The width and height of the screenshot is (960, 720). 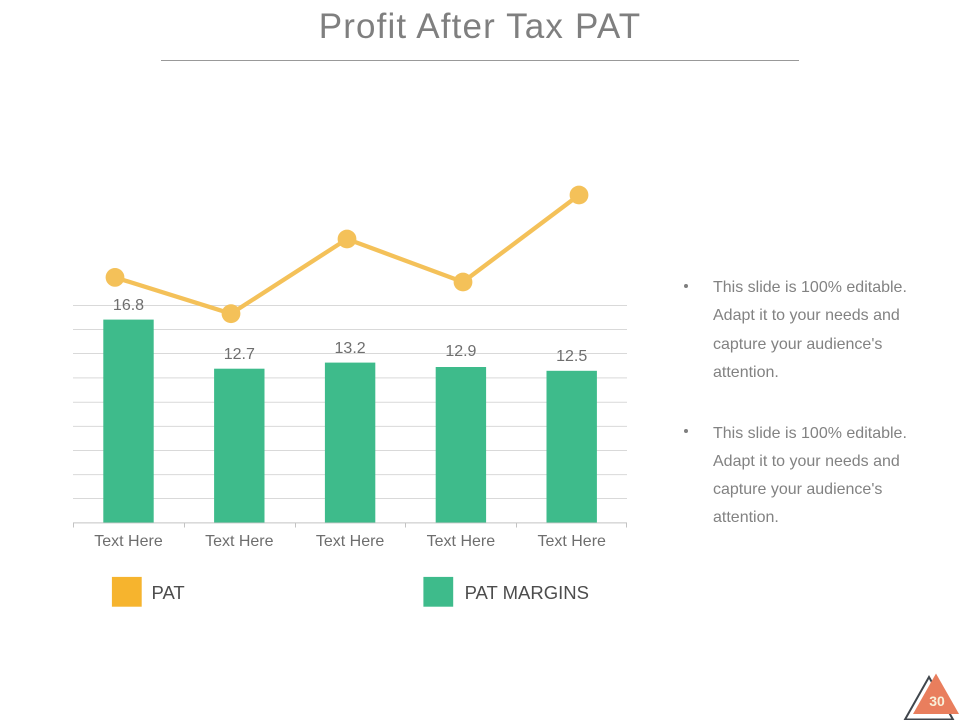 I want to click on svg-text: 30, so click(x=937, y=701).